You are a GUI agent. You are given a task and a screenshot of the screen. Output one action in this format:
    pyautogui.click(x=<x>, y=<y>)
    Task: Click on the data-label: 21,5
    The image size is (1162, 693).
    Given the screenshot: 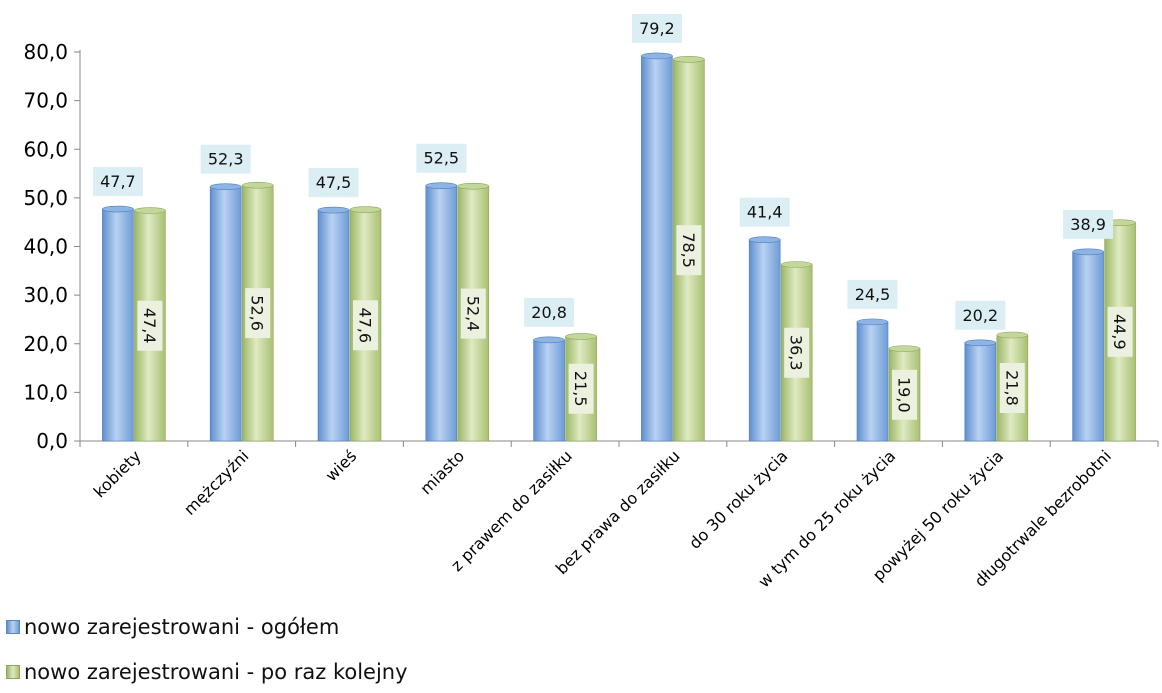 What is the action you would take?
    pyautogui.click(x=580, y=389)
    